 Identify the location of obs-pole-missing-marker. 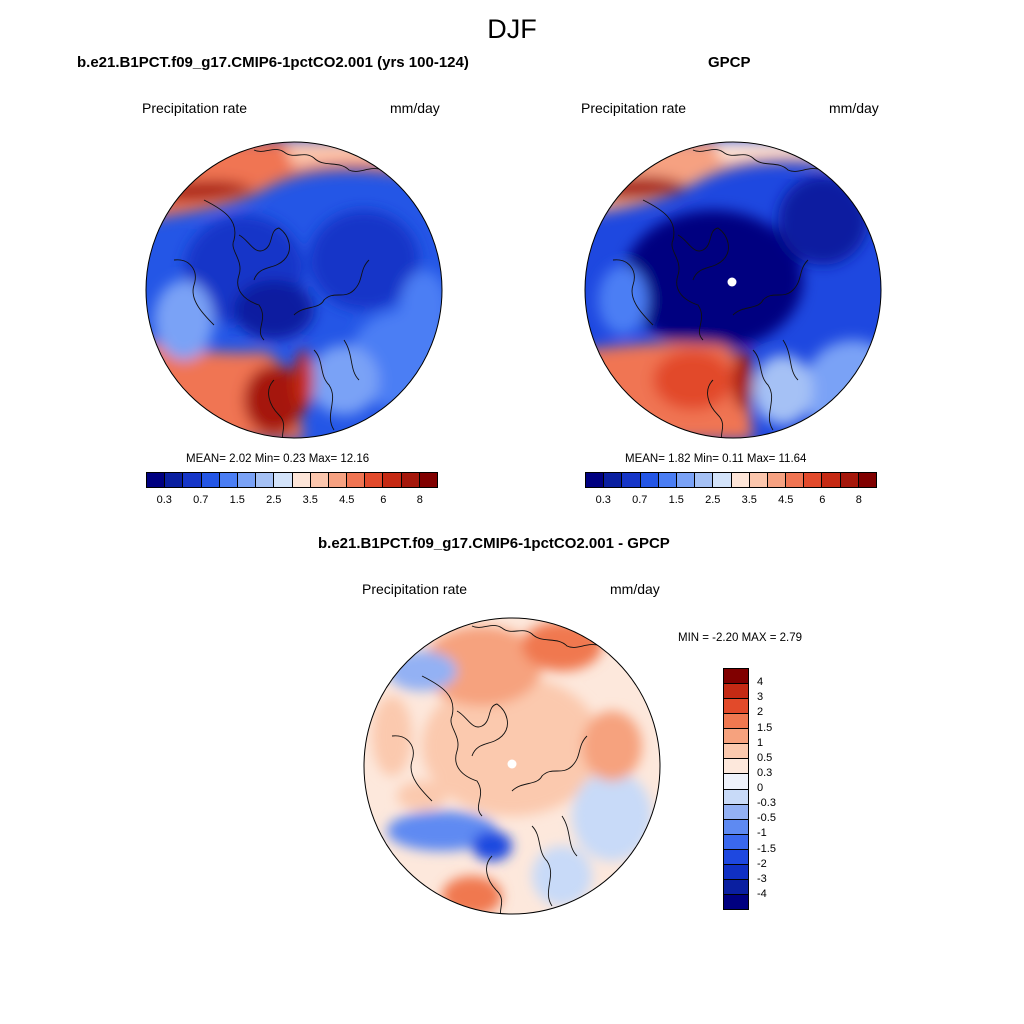
(732, 282).